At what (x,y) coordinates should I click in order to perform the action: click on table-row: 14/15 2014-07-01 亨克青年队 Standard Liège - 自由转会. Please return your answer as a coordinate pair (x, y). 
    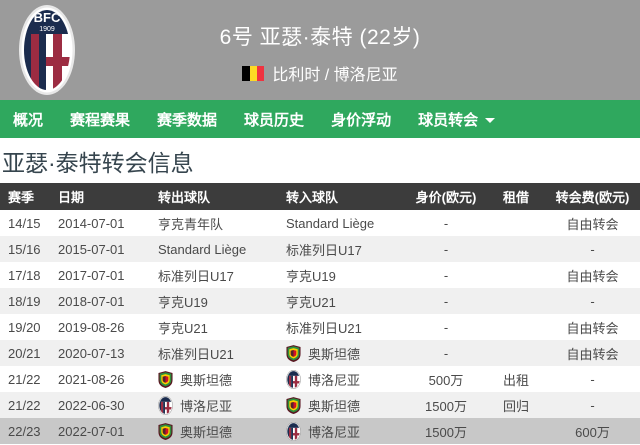
    Looking at the image, I should click on (320, 223).